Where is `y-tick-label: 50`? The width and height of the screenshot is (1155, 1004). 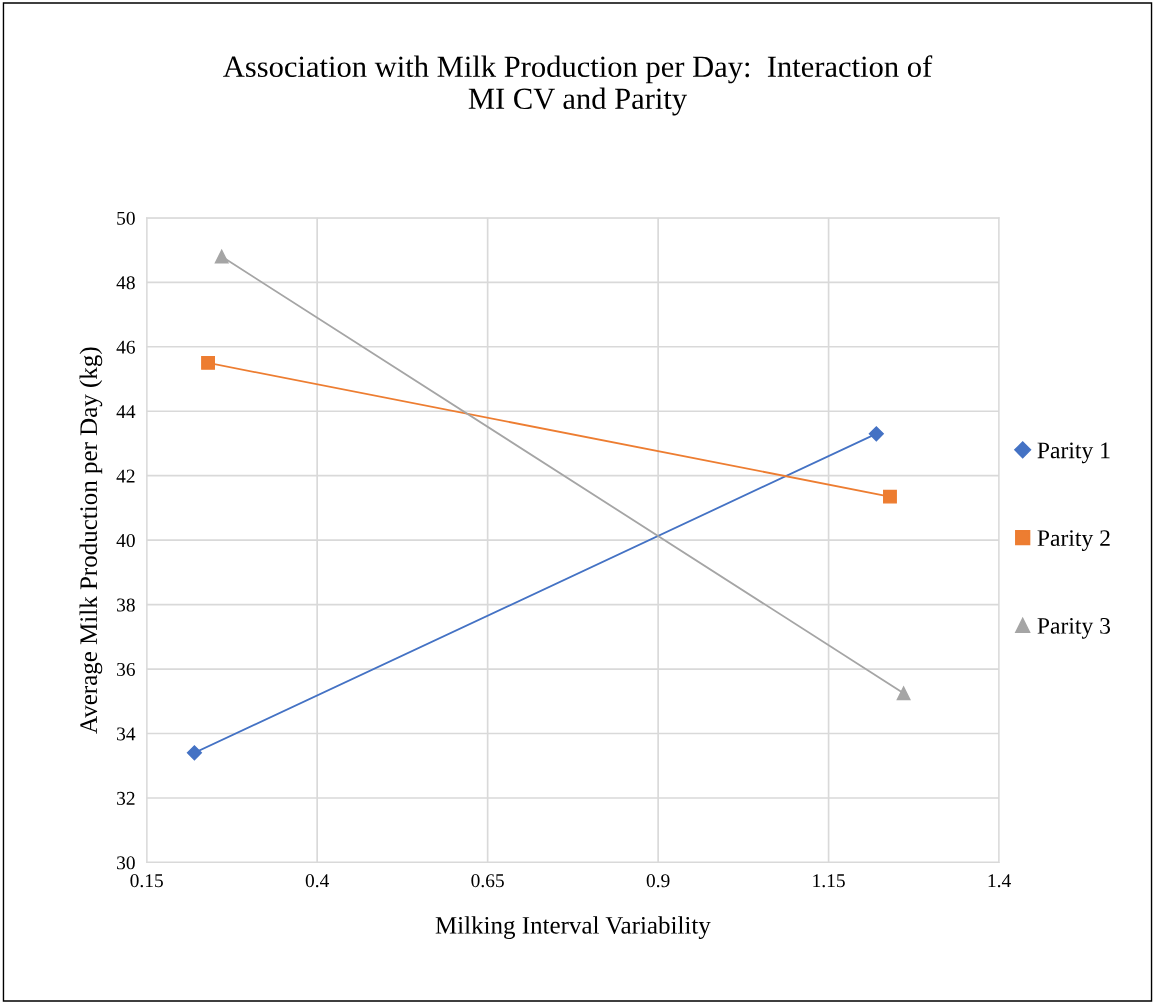
y-tick-label: 50 is located at coordinates (126, 218).